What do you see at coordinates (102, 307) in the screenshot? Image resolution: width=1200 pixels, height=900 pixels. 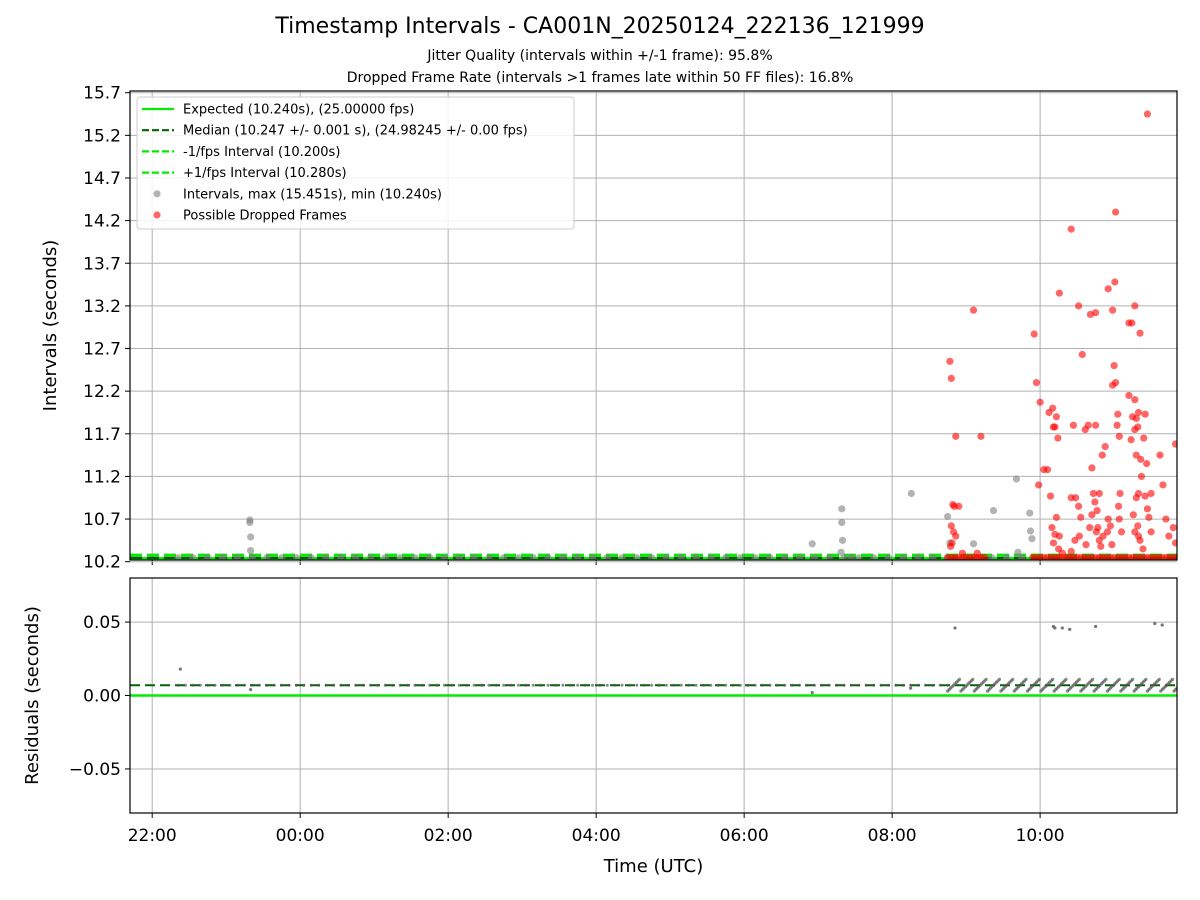 I see `intervals-y-tick-label: 13.2` at bounding box center [102, 307].